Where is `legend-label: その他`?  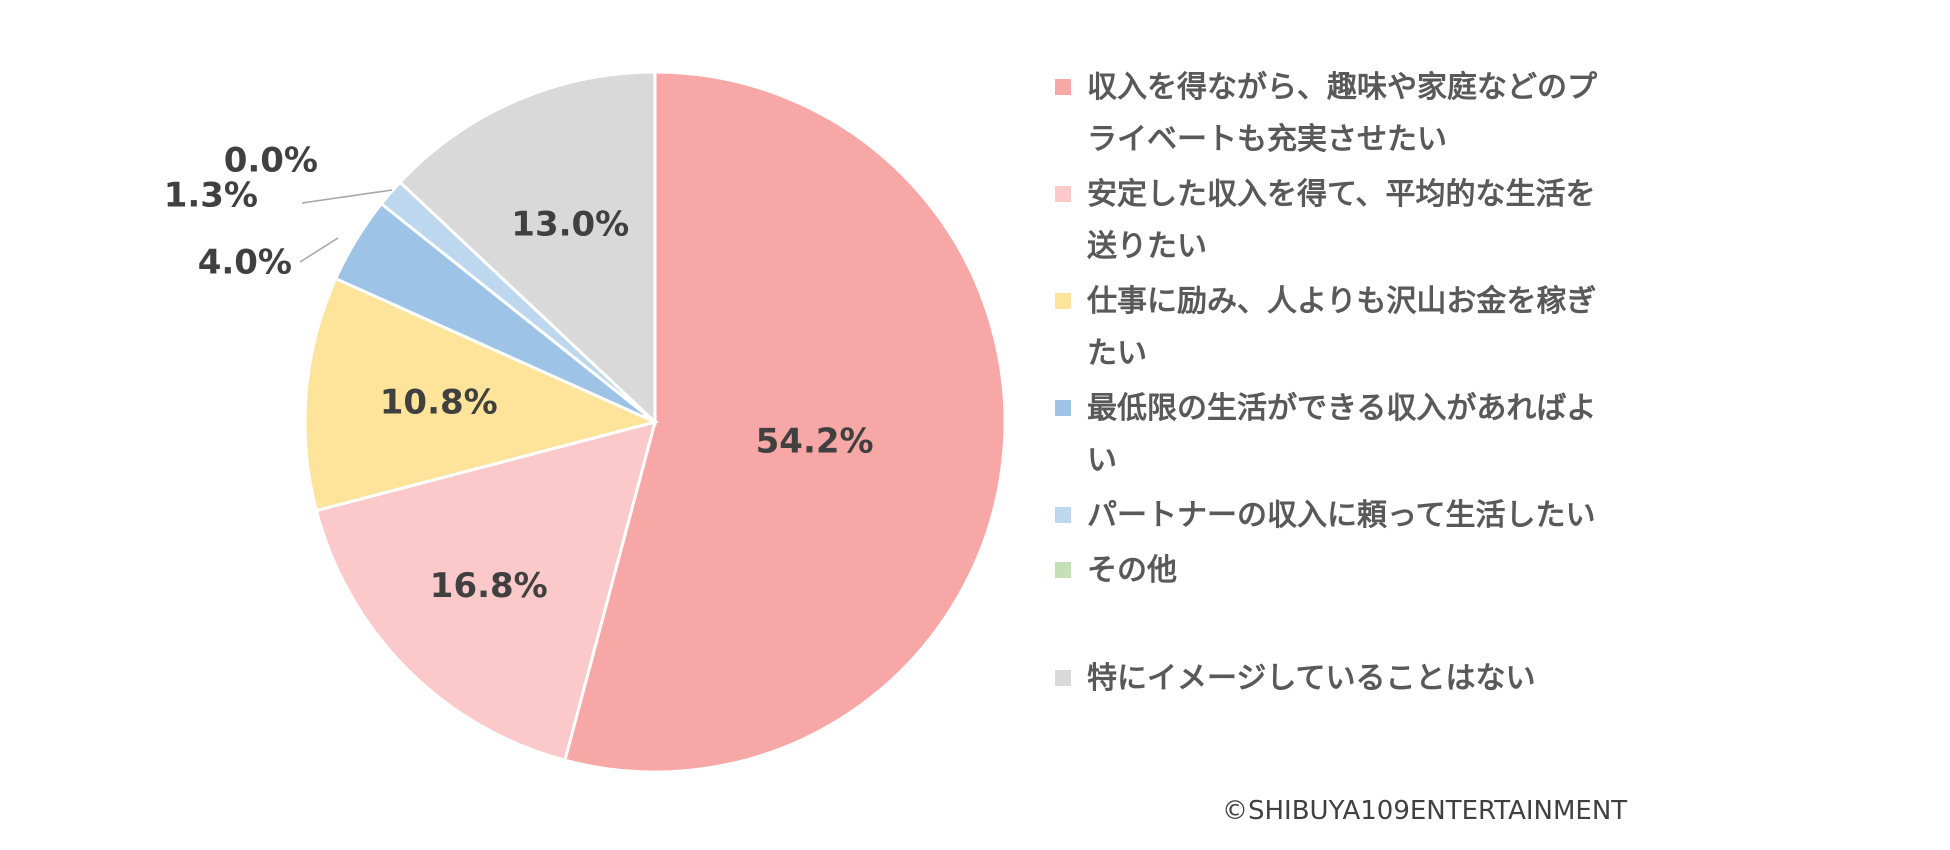 legend-label: その他 is located at coordinates (1132, 570).